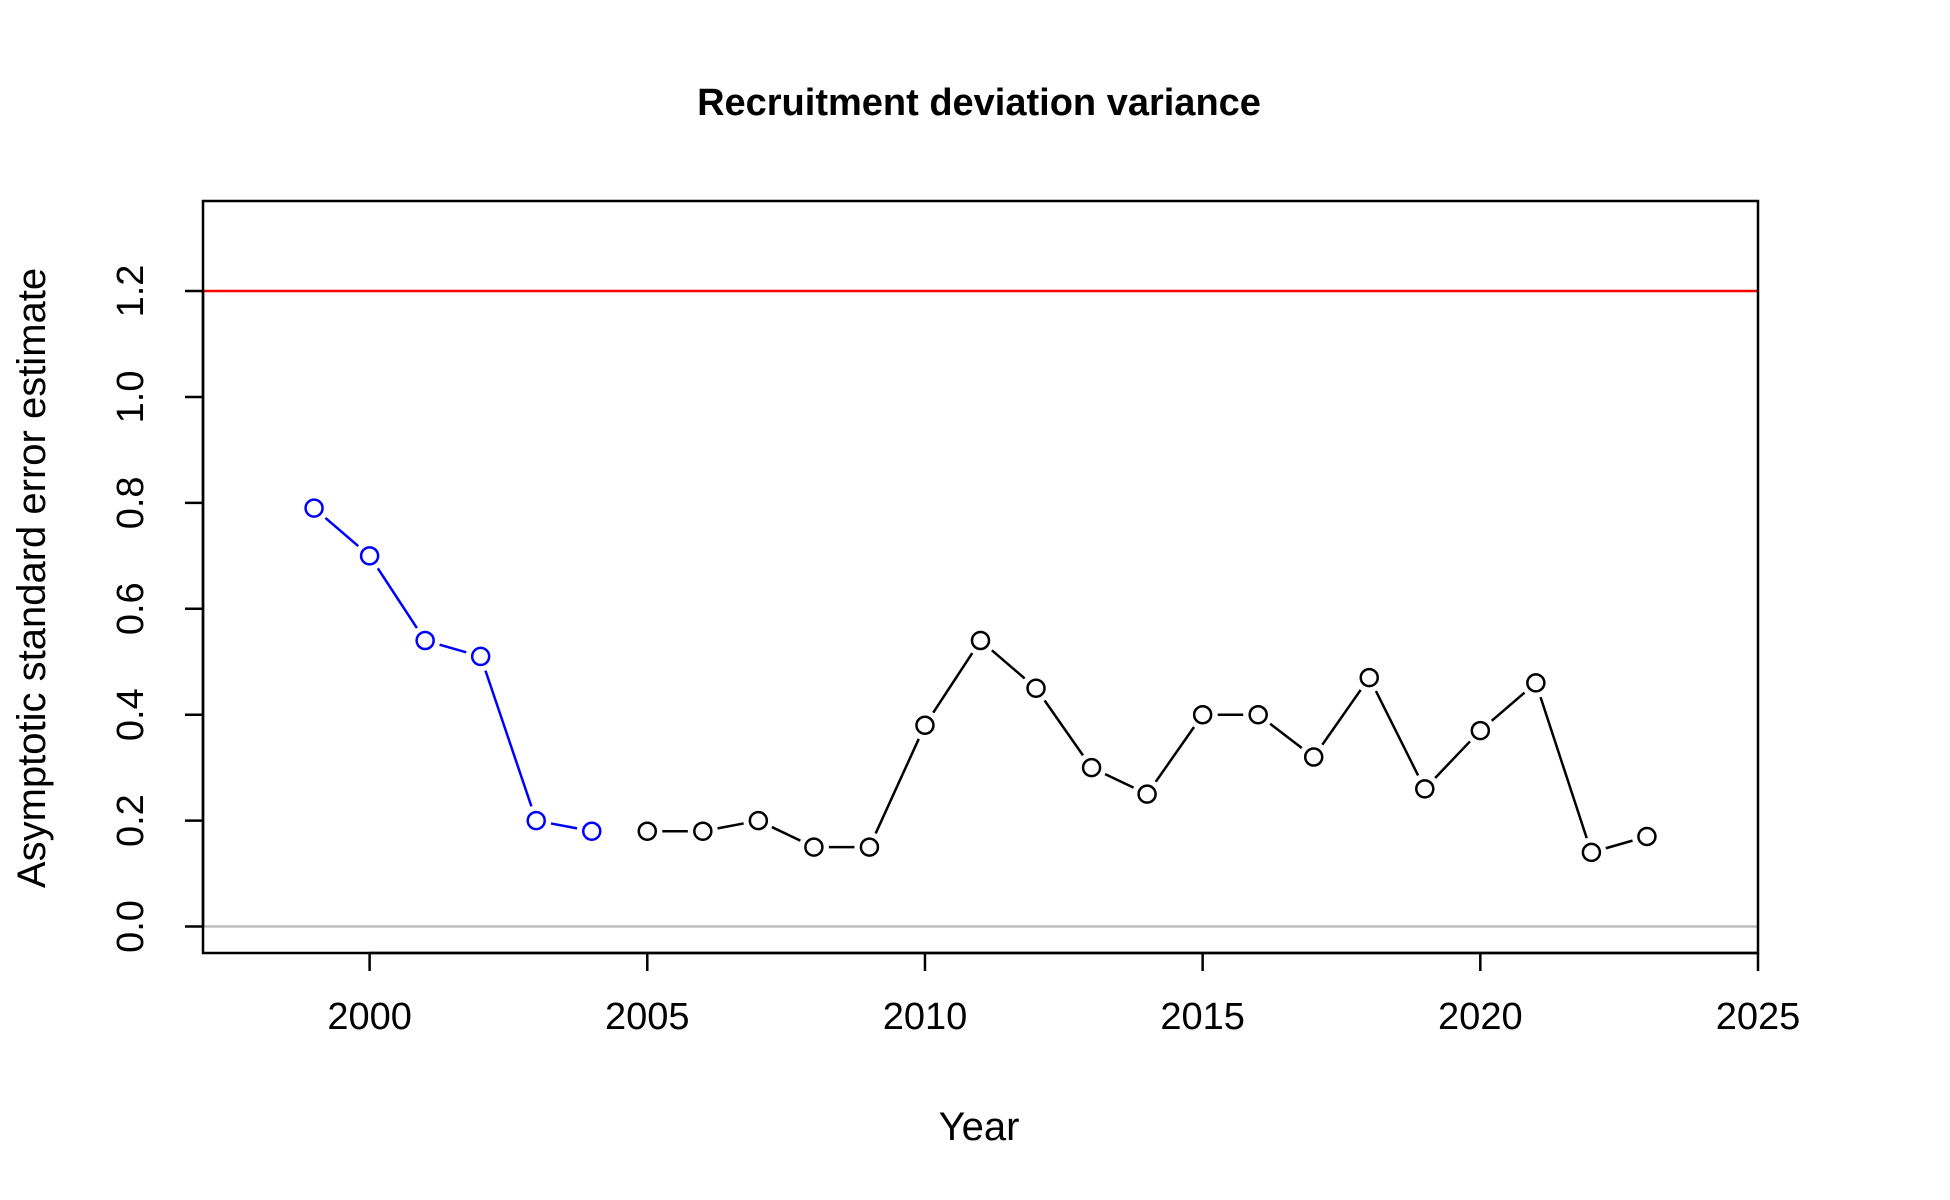 The height and width of the screenshot is (1200, 1950). What do you see at coordinates (131, 714) in the screenshot?
I see `y-tick-label: 0.4` at bounding box center [131, 714].